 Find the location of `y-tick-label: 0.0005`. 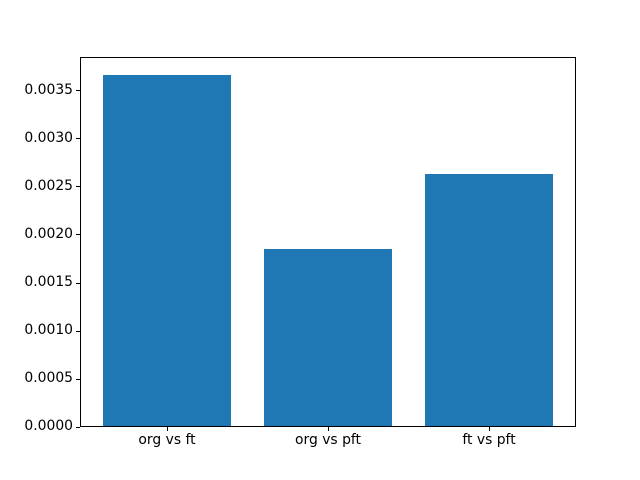

y-tick-label: 0.0005 is located at coordinates (48, 378).